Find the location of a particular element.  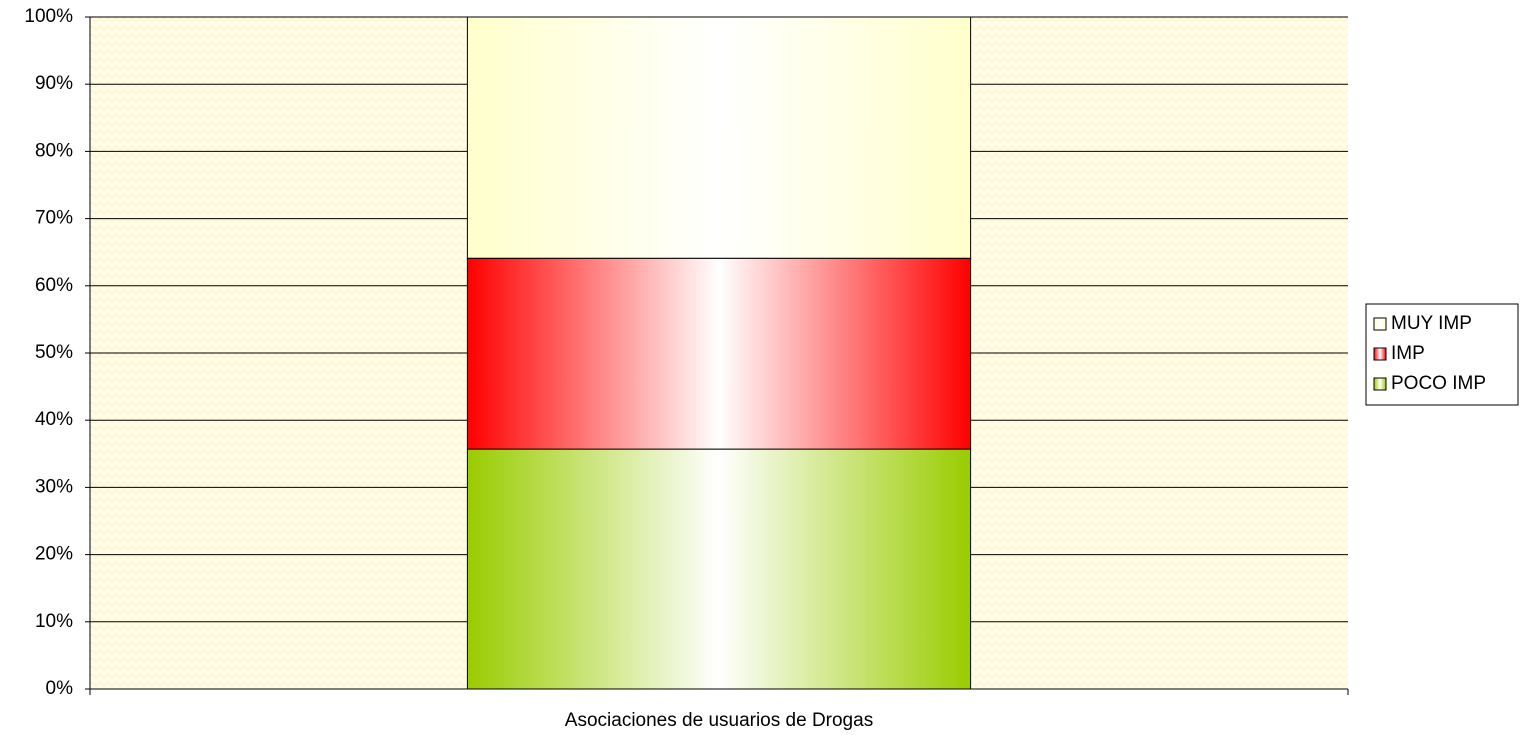

x-tick-label: Asociaciones de usuarios de Drogas is located at coordinates (719, 720).